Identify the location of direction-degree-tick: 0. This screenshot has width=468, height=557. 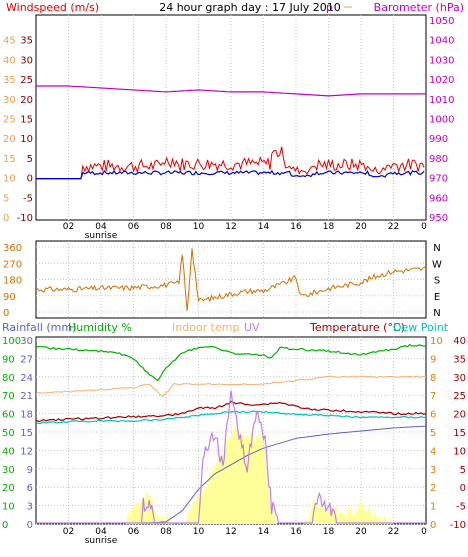
(6, 313).